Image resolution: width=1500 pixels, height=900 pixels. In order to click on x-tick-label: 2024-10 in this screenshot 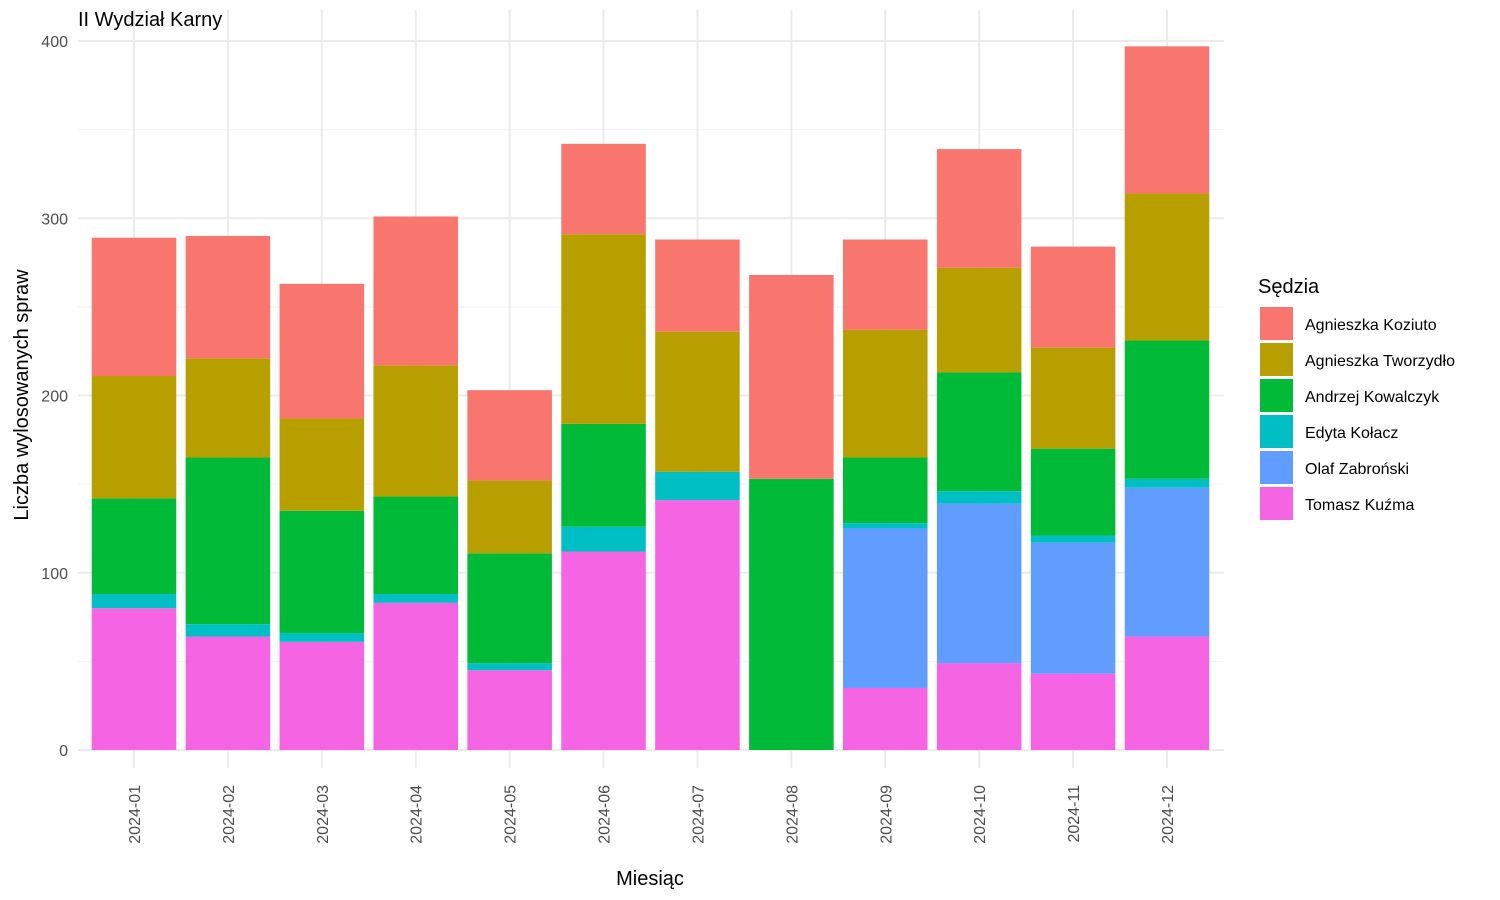, I will do `click(980, 814)`.